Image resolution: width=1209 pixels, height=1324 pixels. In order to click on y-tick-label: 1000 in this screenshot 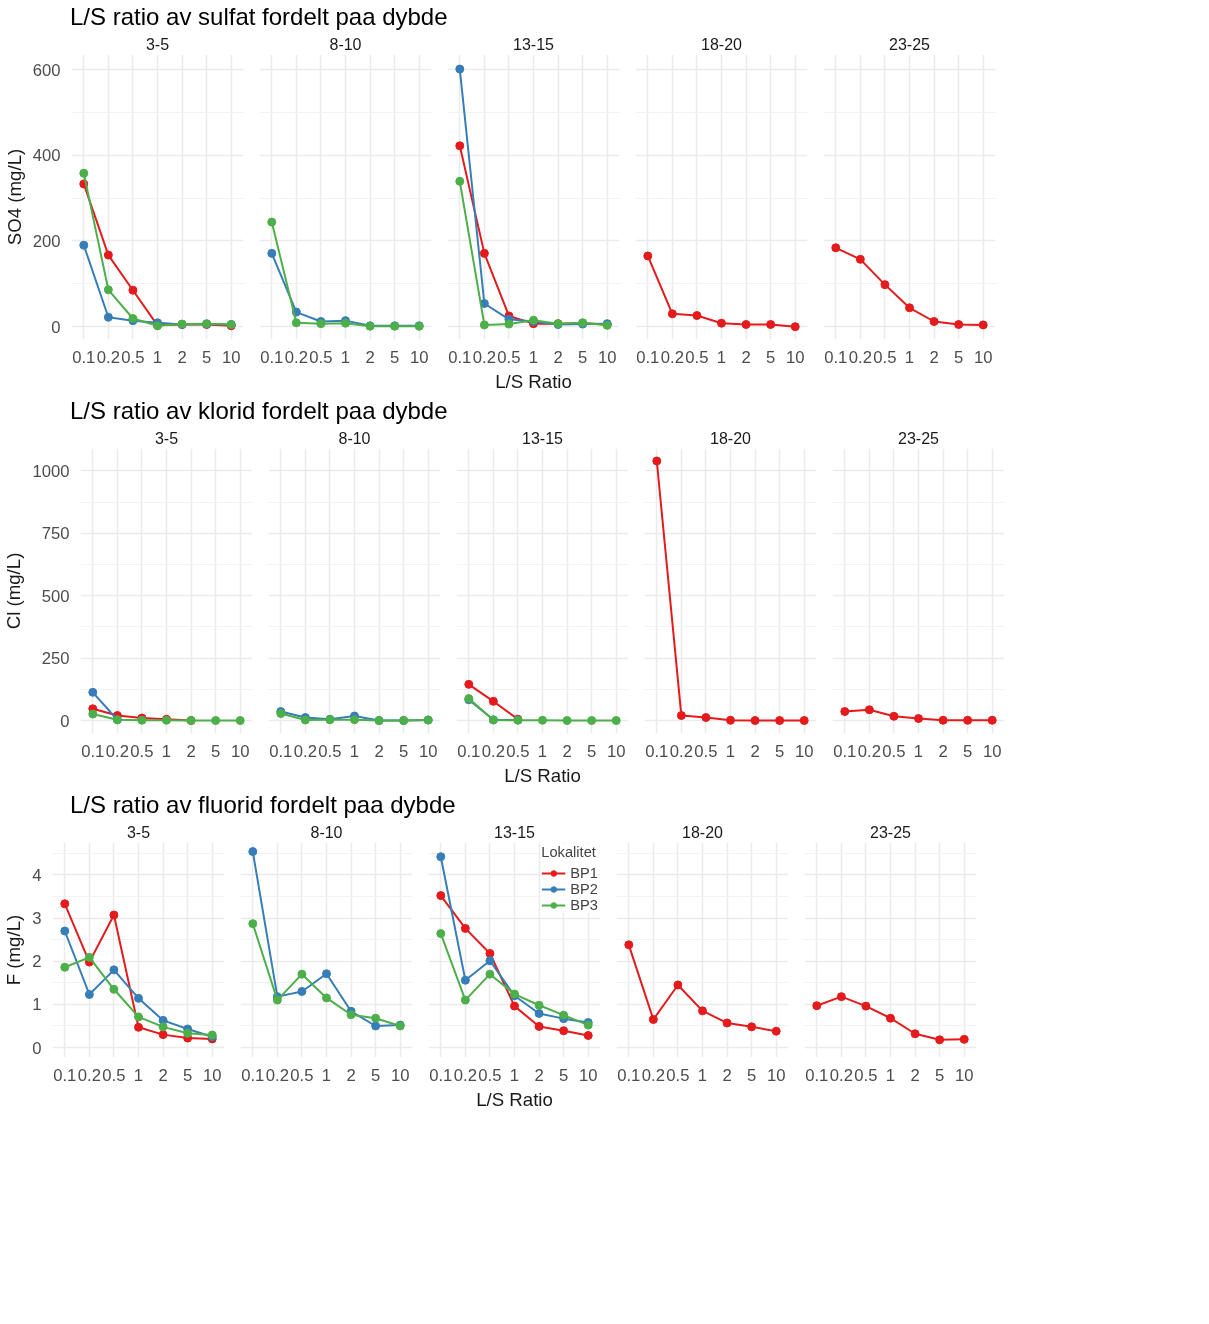, I will do `click(51, 471)`.